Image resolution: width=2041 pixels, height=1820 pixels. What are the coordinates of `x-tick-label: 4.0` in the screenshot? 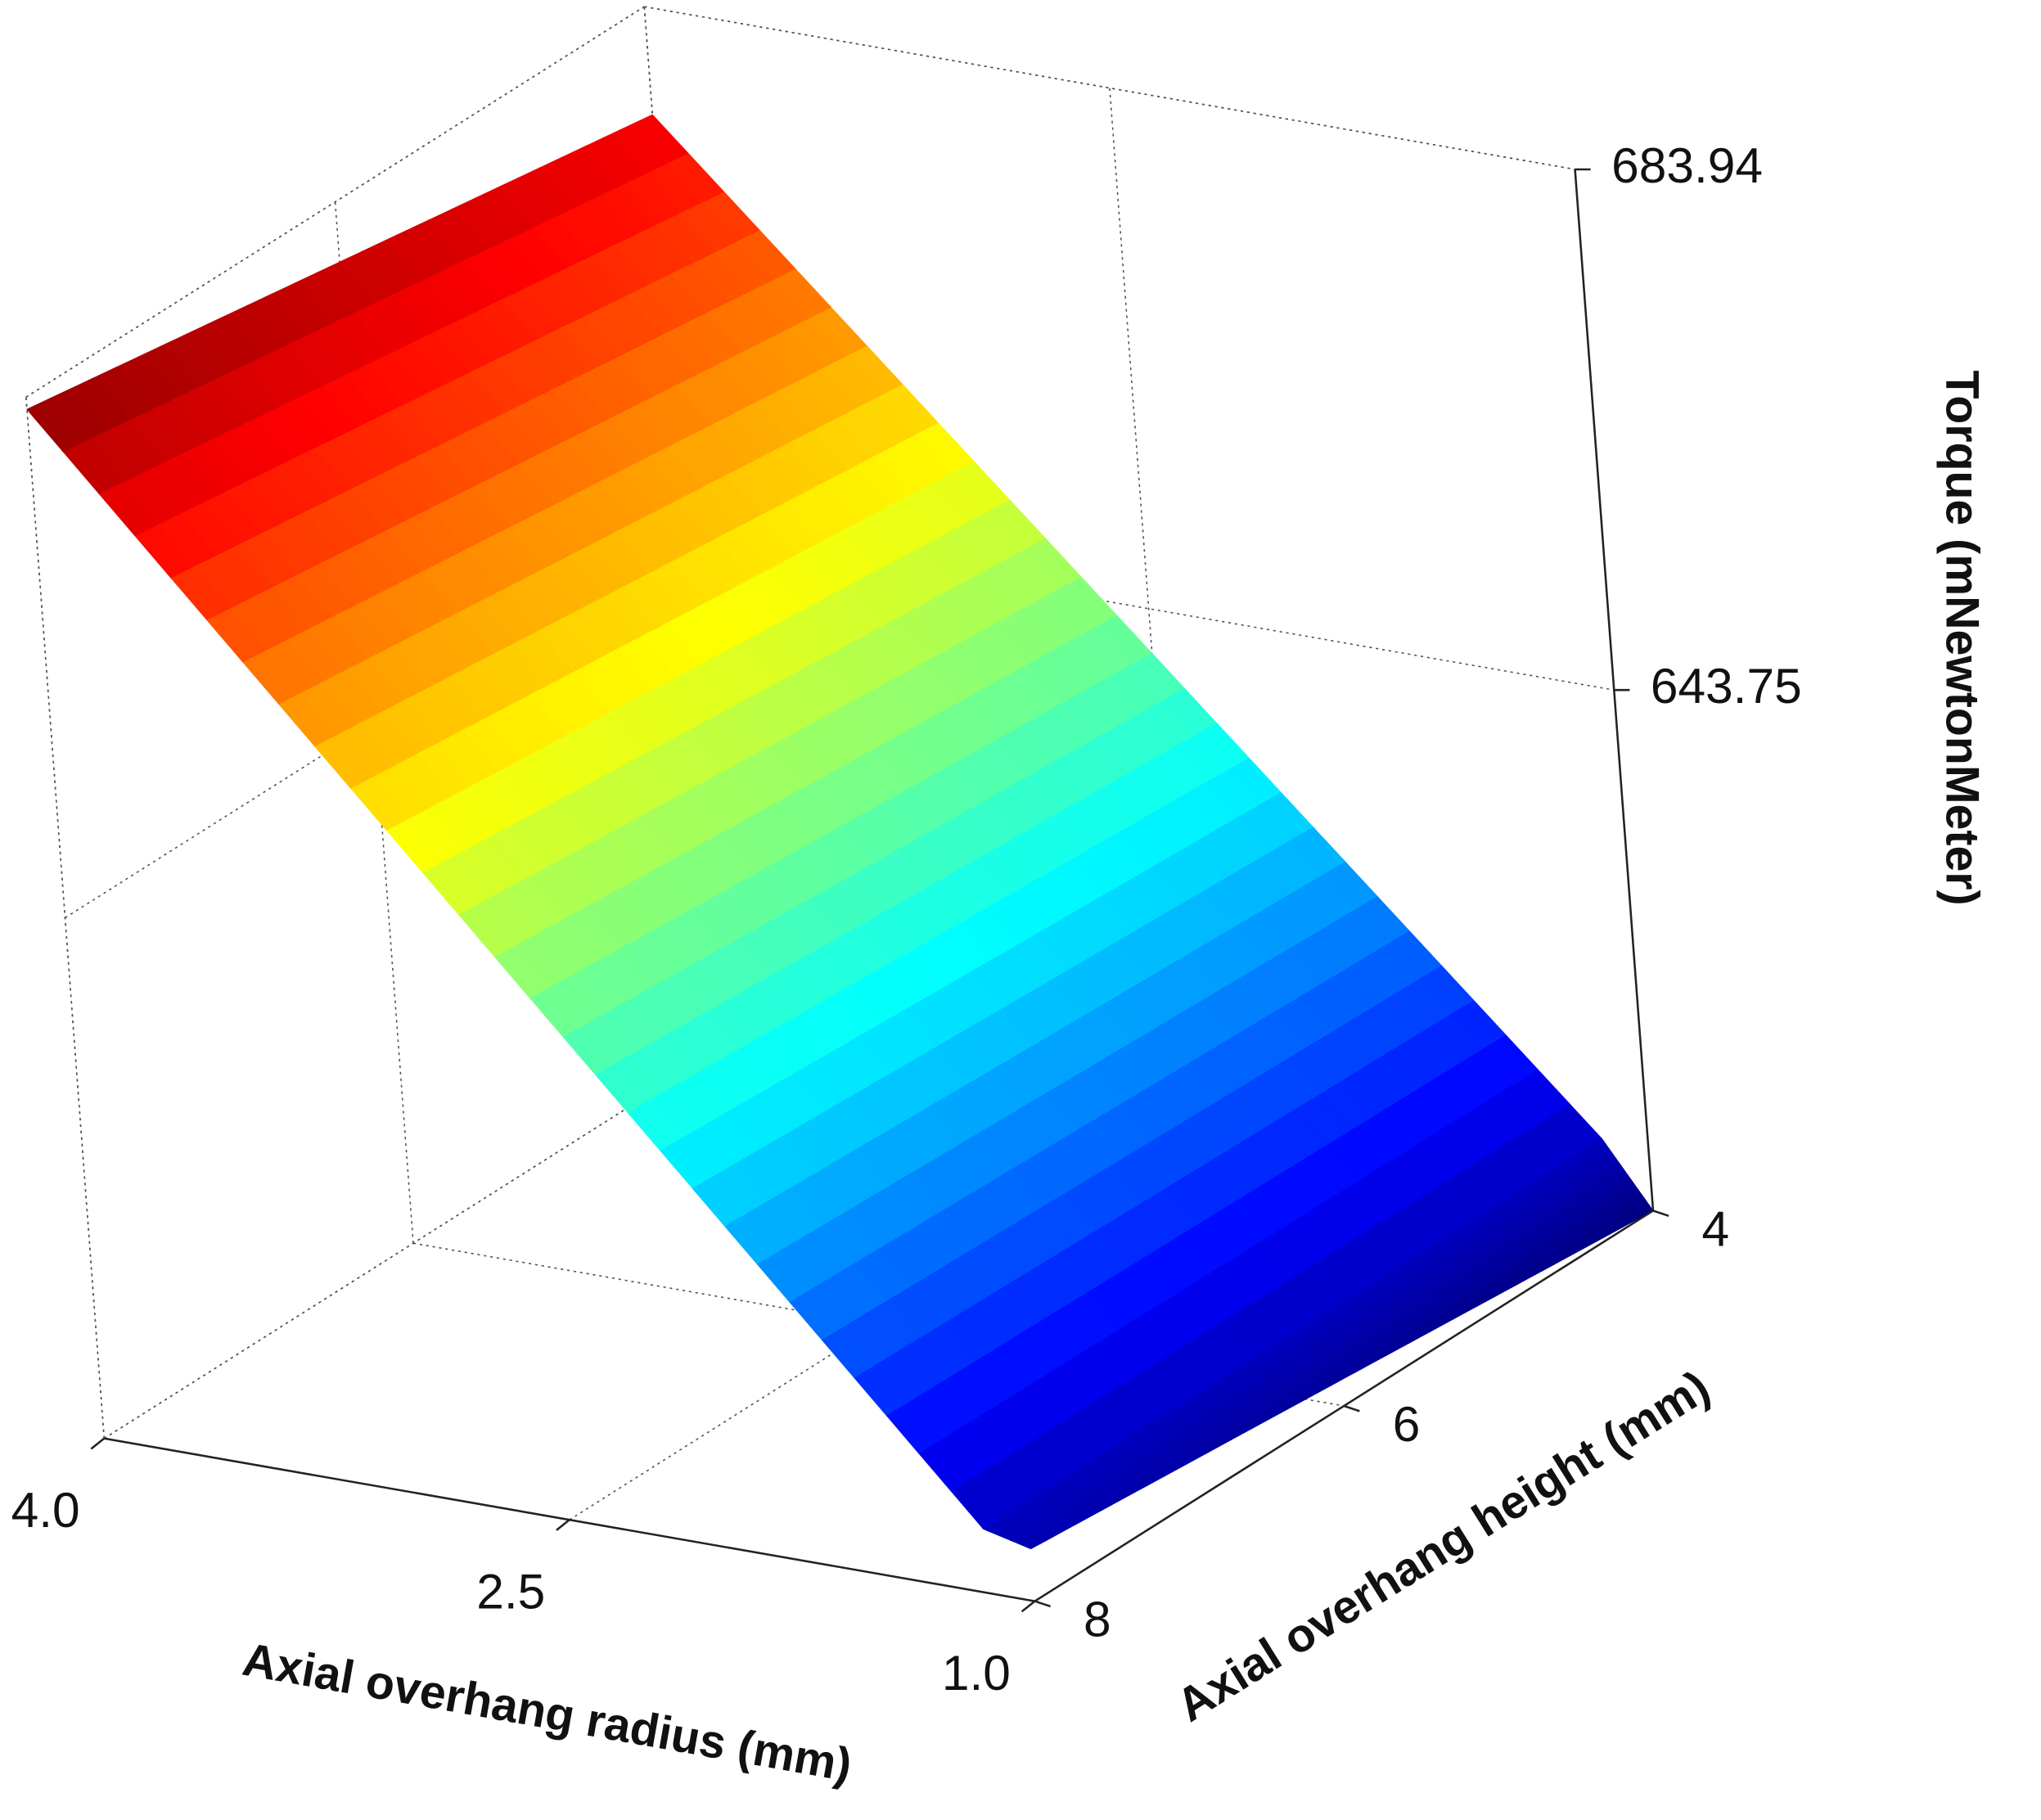 It's located at (45, 1510).